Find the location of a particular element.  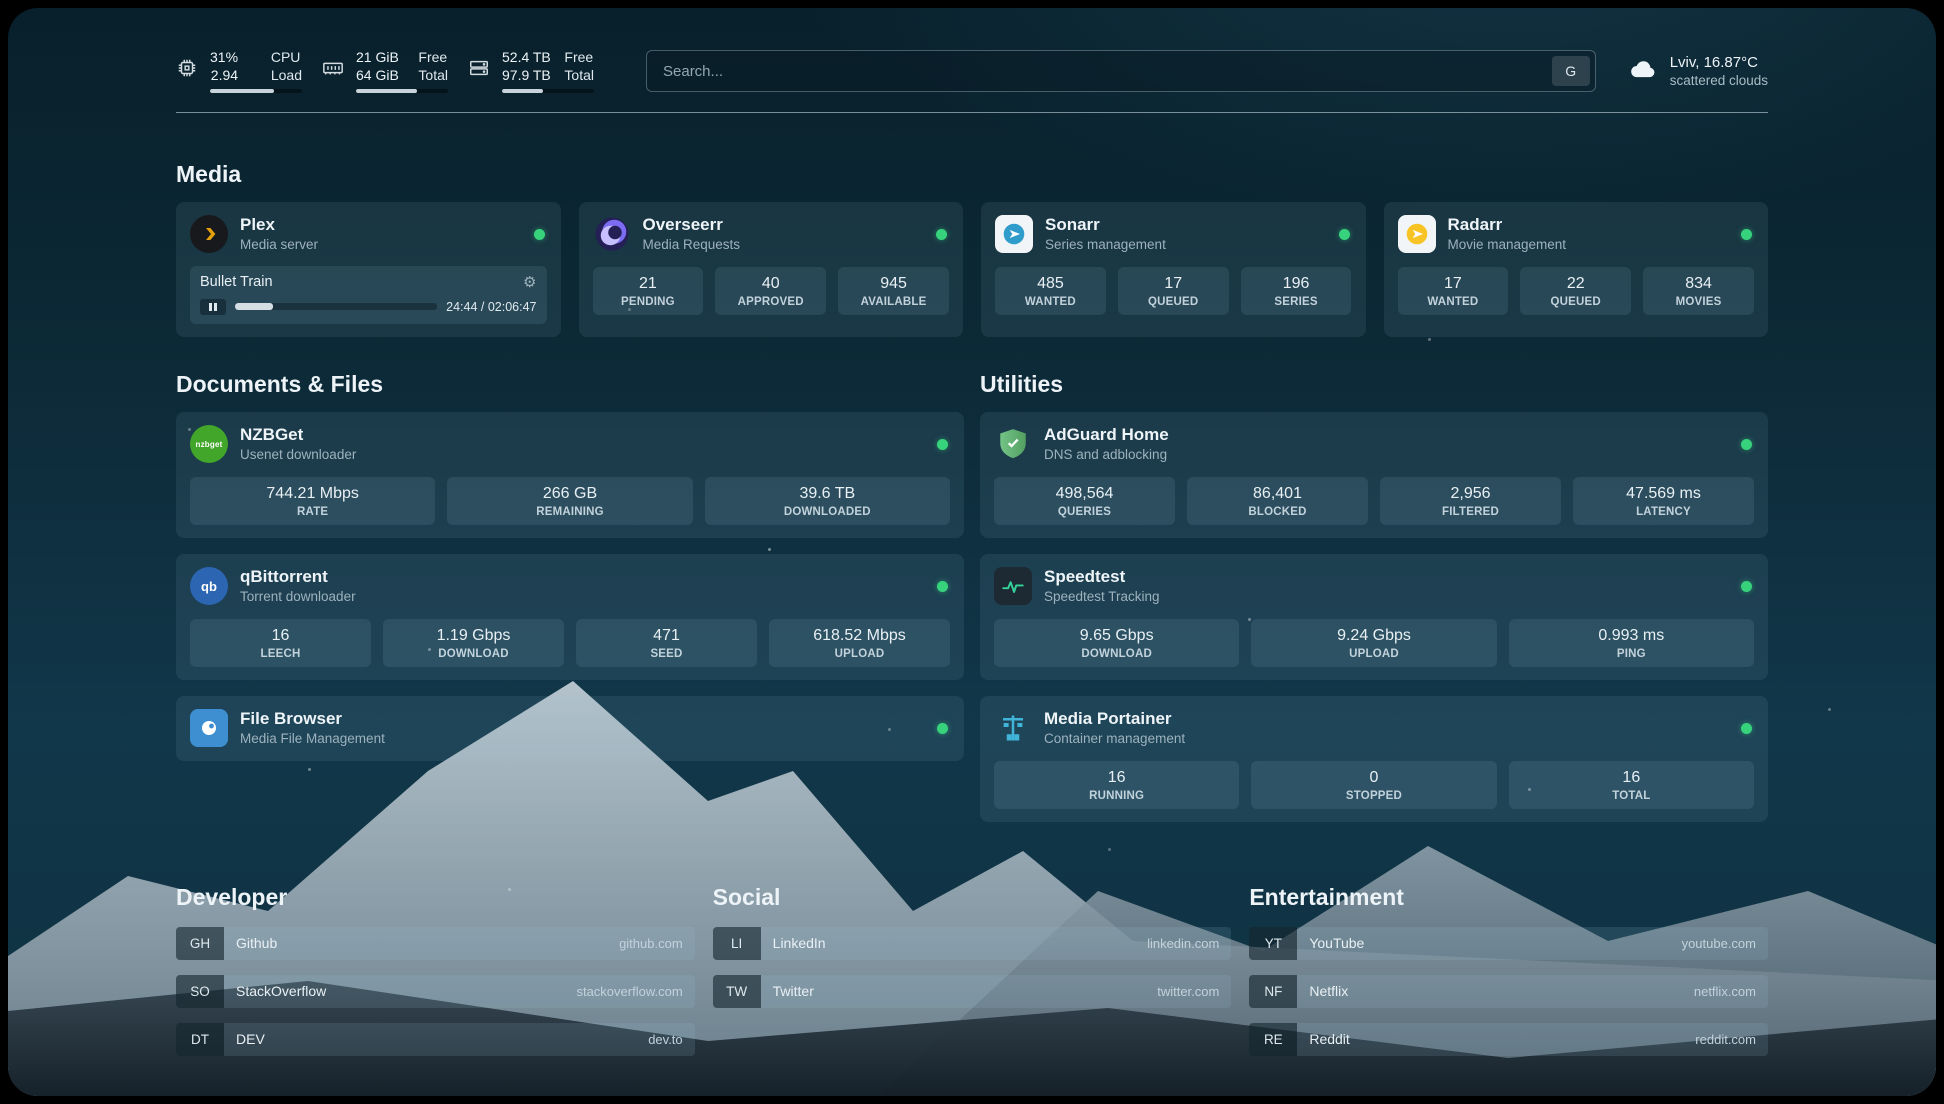

disk-free-value: 52.4 TB is located at coordinates (526, 56).